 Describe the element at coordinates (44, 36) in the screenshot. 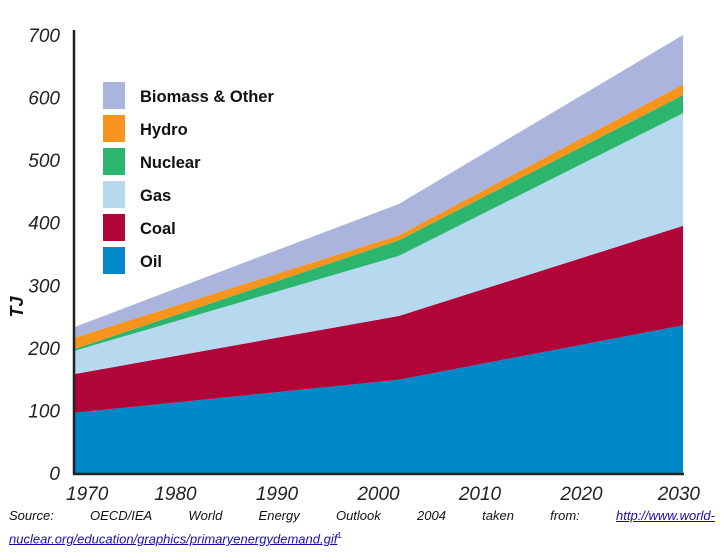

I see `y-tick-label: 700` at that location.